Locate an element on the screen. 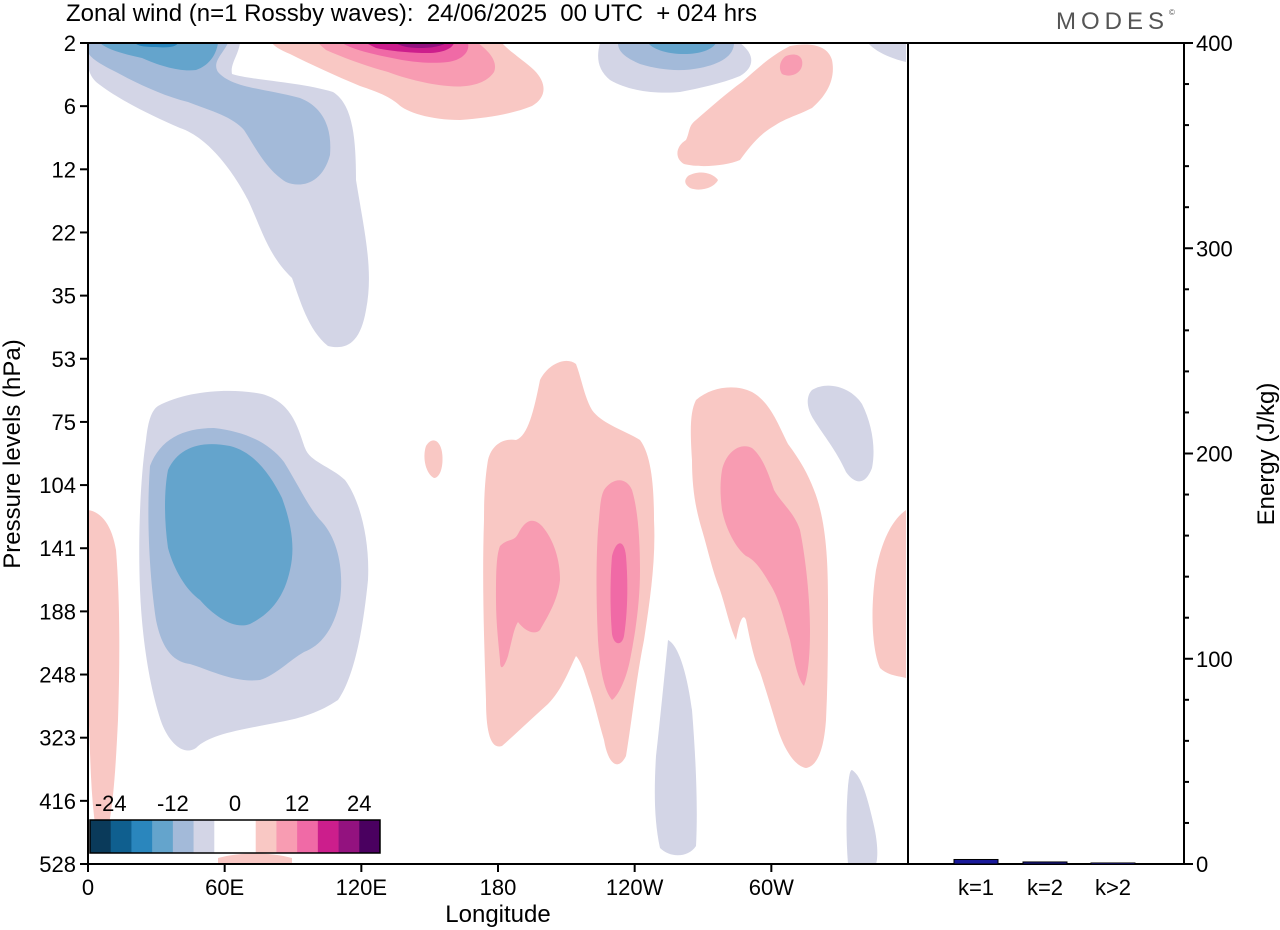 Image resolution: width=1280 pixels, height=930 pixels. x-tick-label: 180 is located at coordinates (498, 887).